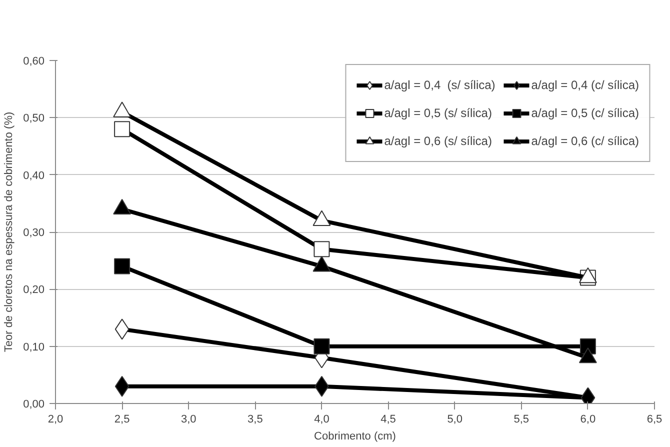 Image resolution: width=670 pixels, height=447 pixels. What do you see at coordinates (122, 420) in the screenshot?
I see `x-tick-label: 2,5` at bounding box center [122, 420].